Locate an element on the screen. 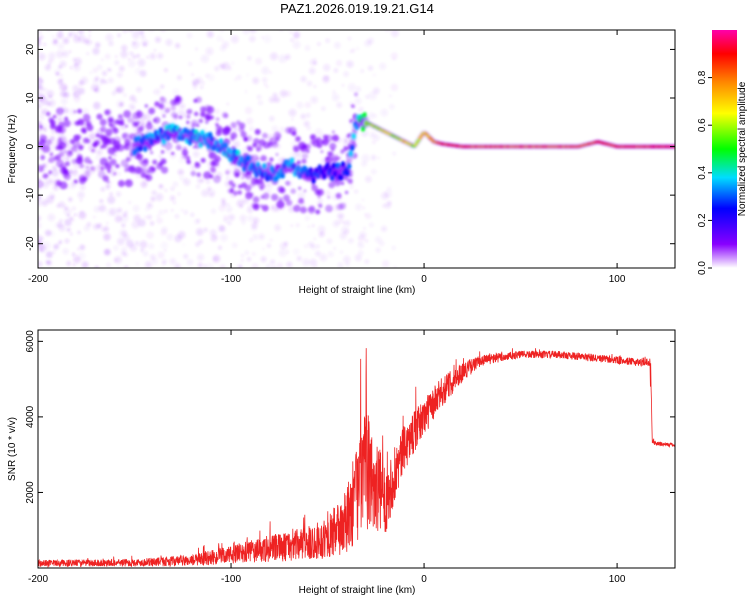 This screenshot has height=600, width=750. snr-x-label: Height of straight line (km) is located at coordinates (357, 590).